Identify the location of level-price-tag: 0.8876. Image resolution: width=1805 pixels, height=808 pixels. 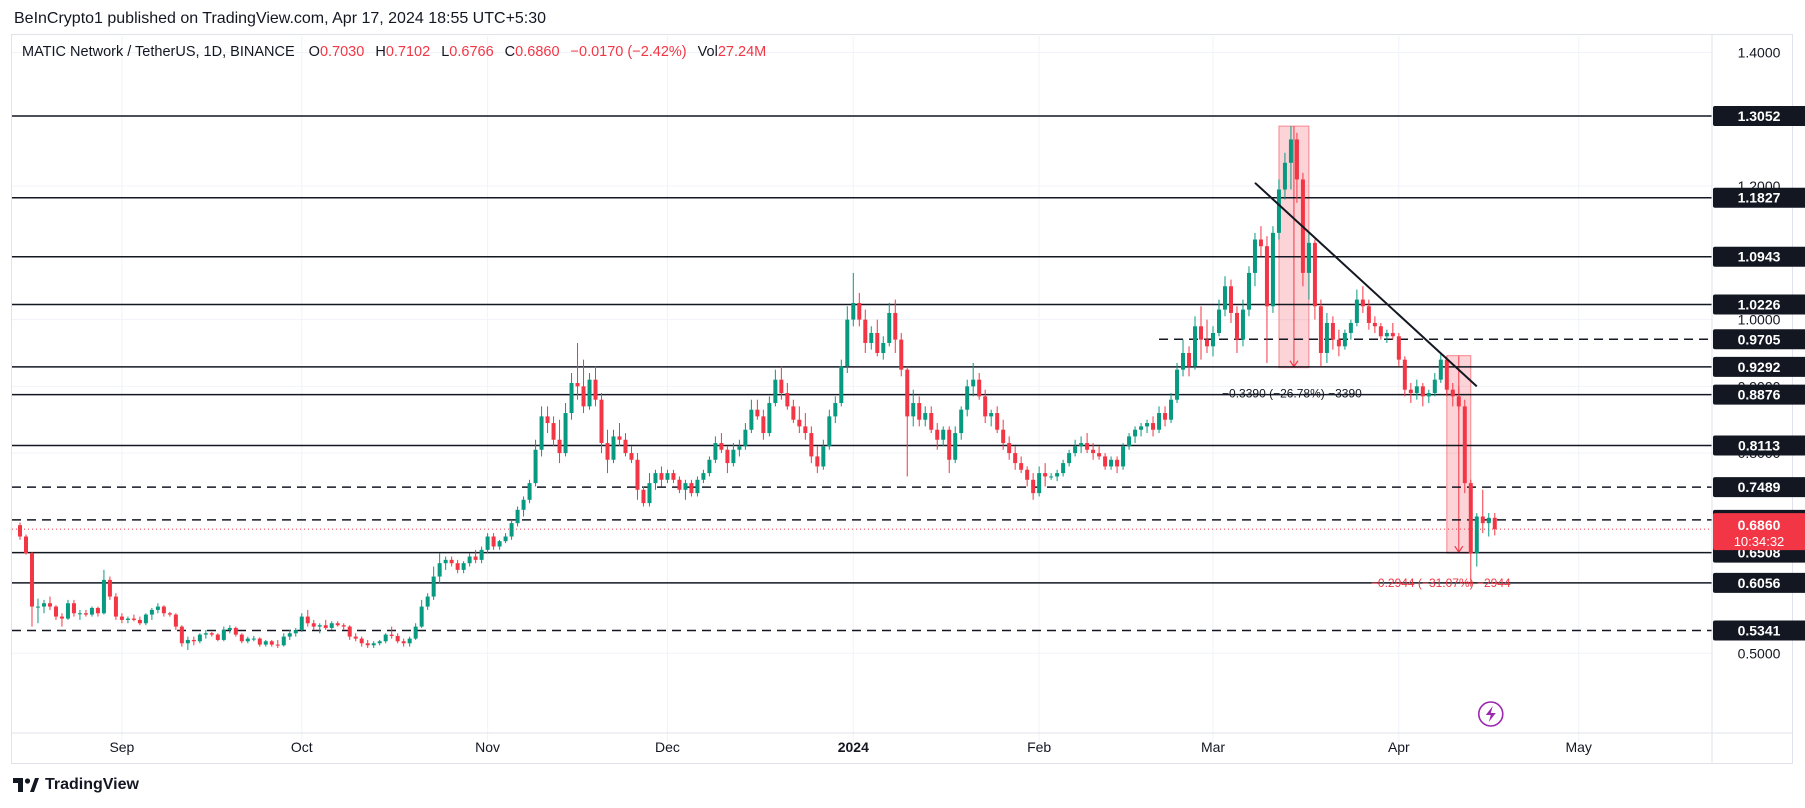
(1759, 394).